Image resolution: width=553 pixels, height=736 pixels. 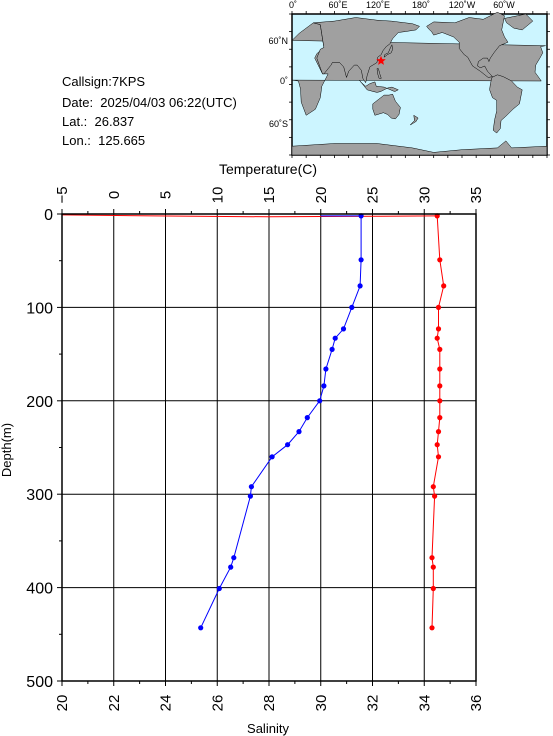 What do you see at coordinates (373, 195) in the screenshot?
I see `temperature-tick-label: 25` at bounding box center [373, 195].